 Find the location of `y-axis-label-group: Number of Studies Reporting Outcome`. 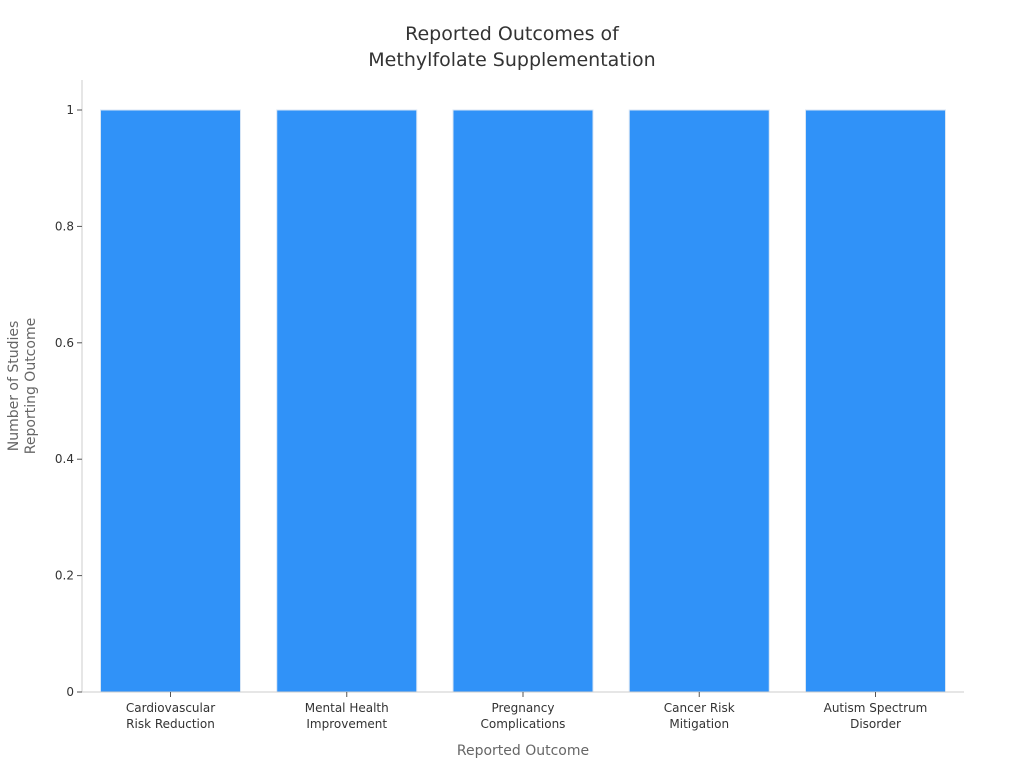

y-axis-label-group: Number of Studies Reporting Outcome is located at coordinates (22, 386).